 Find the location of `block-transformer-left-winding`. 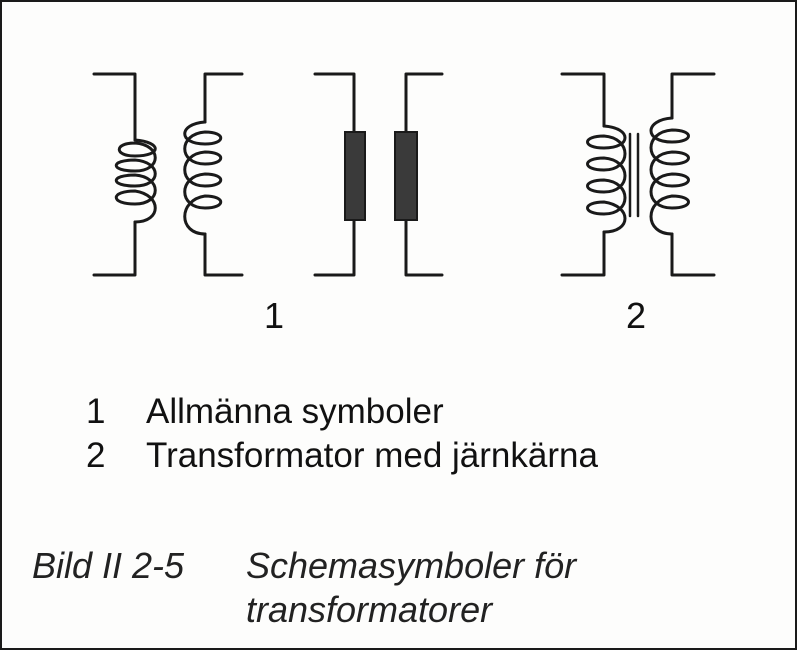

block-transformer-left-winding is located at coordinates (334, 174).